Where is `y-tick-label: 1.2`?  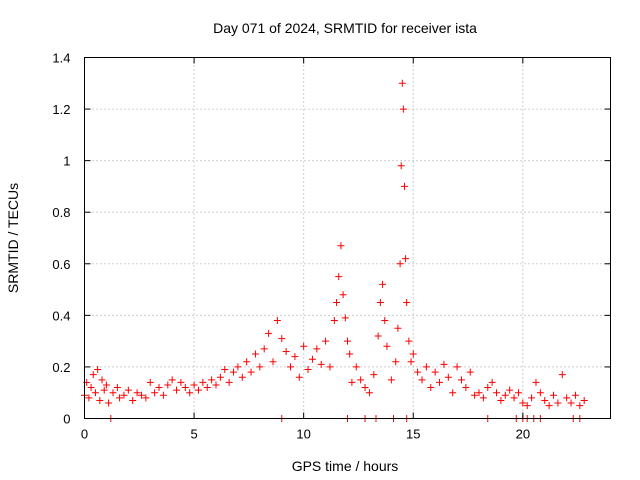
y-tick-label: 1.2 is located at coordinates (61, 109).